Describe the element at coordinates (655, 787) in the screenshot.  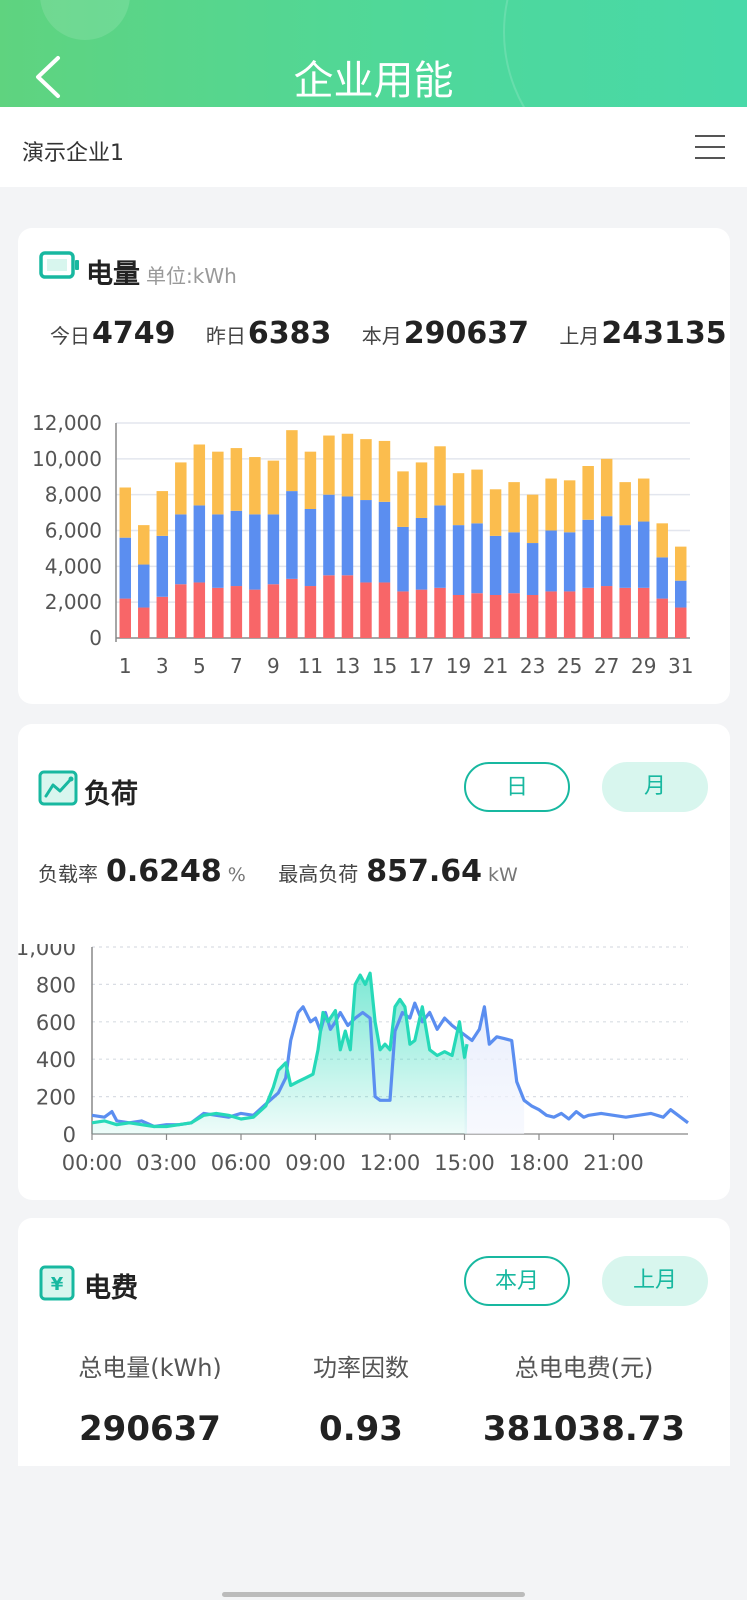
I see `tab-month: 月` at that location.